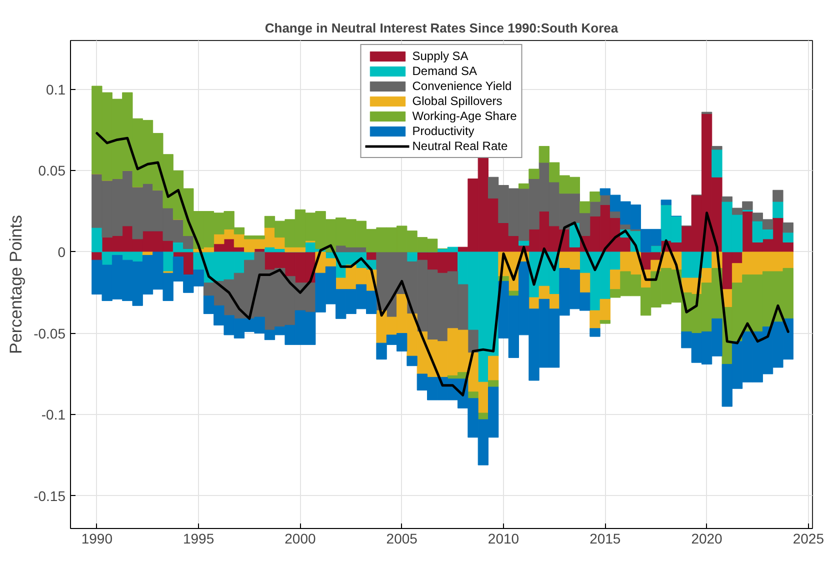 The width and height of the screenshot is (832, 568). Describe the element at coordinates (460, 146) in the screenshot. I see `legend-label: Neutral Real Rate` at that location.